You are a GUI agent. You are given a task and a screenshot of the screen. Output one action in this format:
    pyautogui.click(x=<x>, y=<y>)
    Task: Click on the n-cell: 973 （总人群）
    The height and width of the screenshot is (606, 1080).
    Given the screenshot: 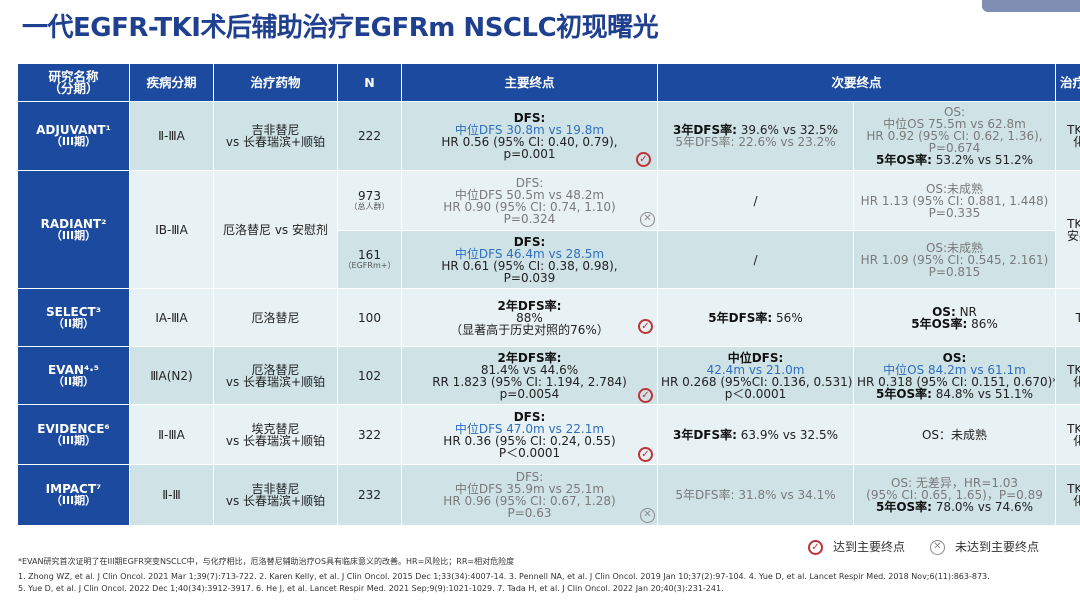 What is the action you would take?
    pyautogui.click(x=369, y=200)
    